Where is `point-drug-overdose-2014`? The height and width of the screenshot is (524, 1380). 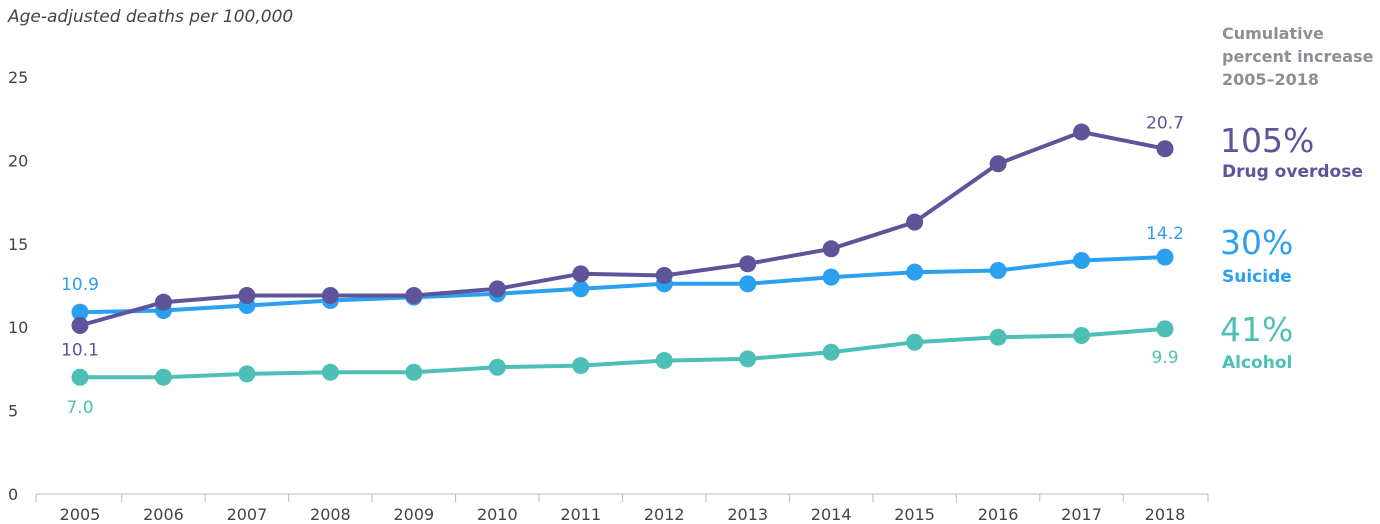
point-drug-overdose-2014 is located at coordinates (831, 249).